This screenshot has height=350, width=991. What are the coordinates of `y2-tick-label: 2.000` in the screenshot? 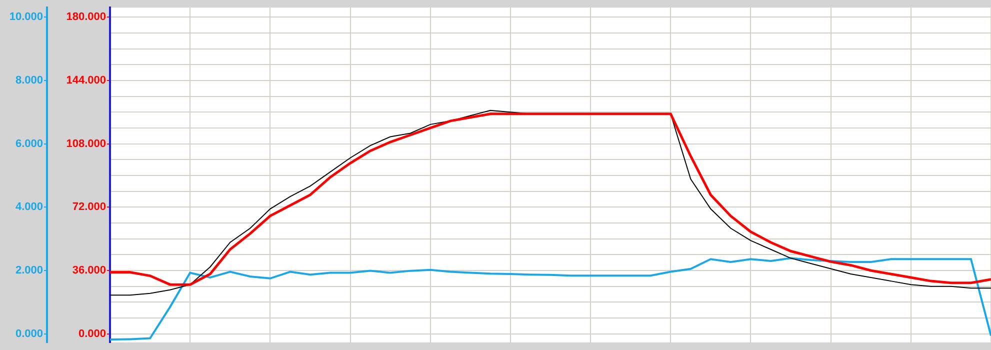 It's located at (29, 270).